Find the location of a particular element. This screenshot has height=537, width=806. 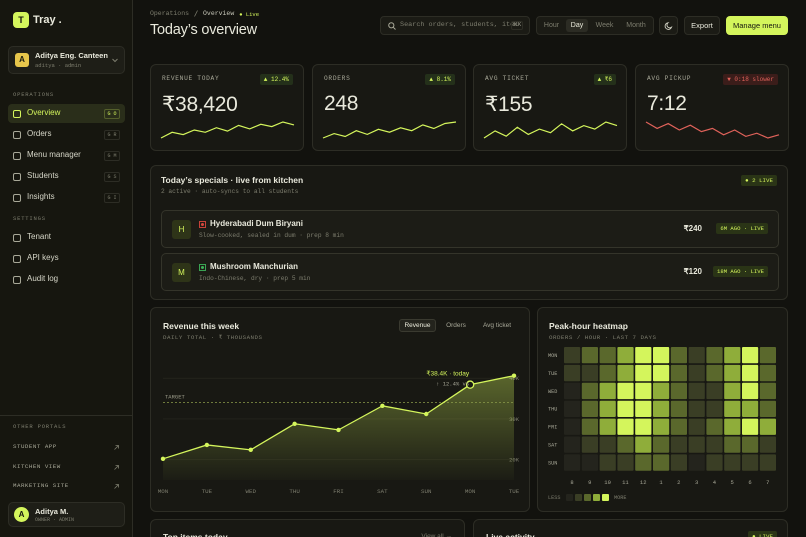

chevron is located at coordinates (115, 60).